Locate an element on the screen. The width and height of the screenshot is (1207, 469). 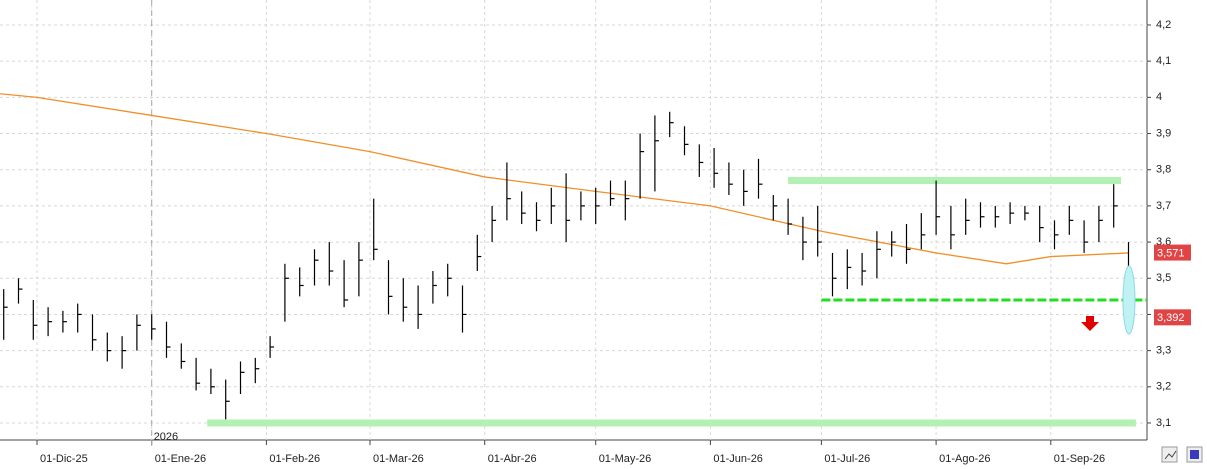
y-tick-label: 3,9 is located at coordinates (1163, 133).